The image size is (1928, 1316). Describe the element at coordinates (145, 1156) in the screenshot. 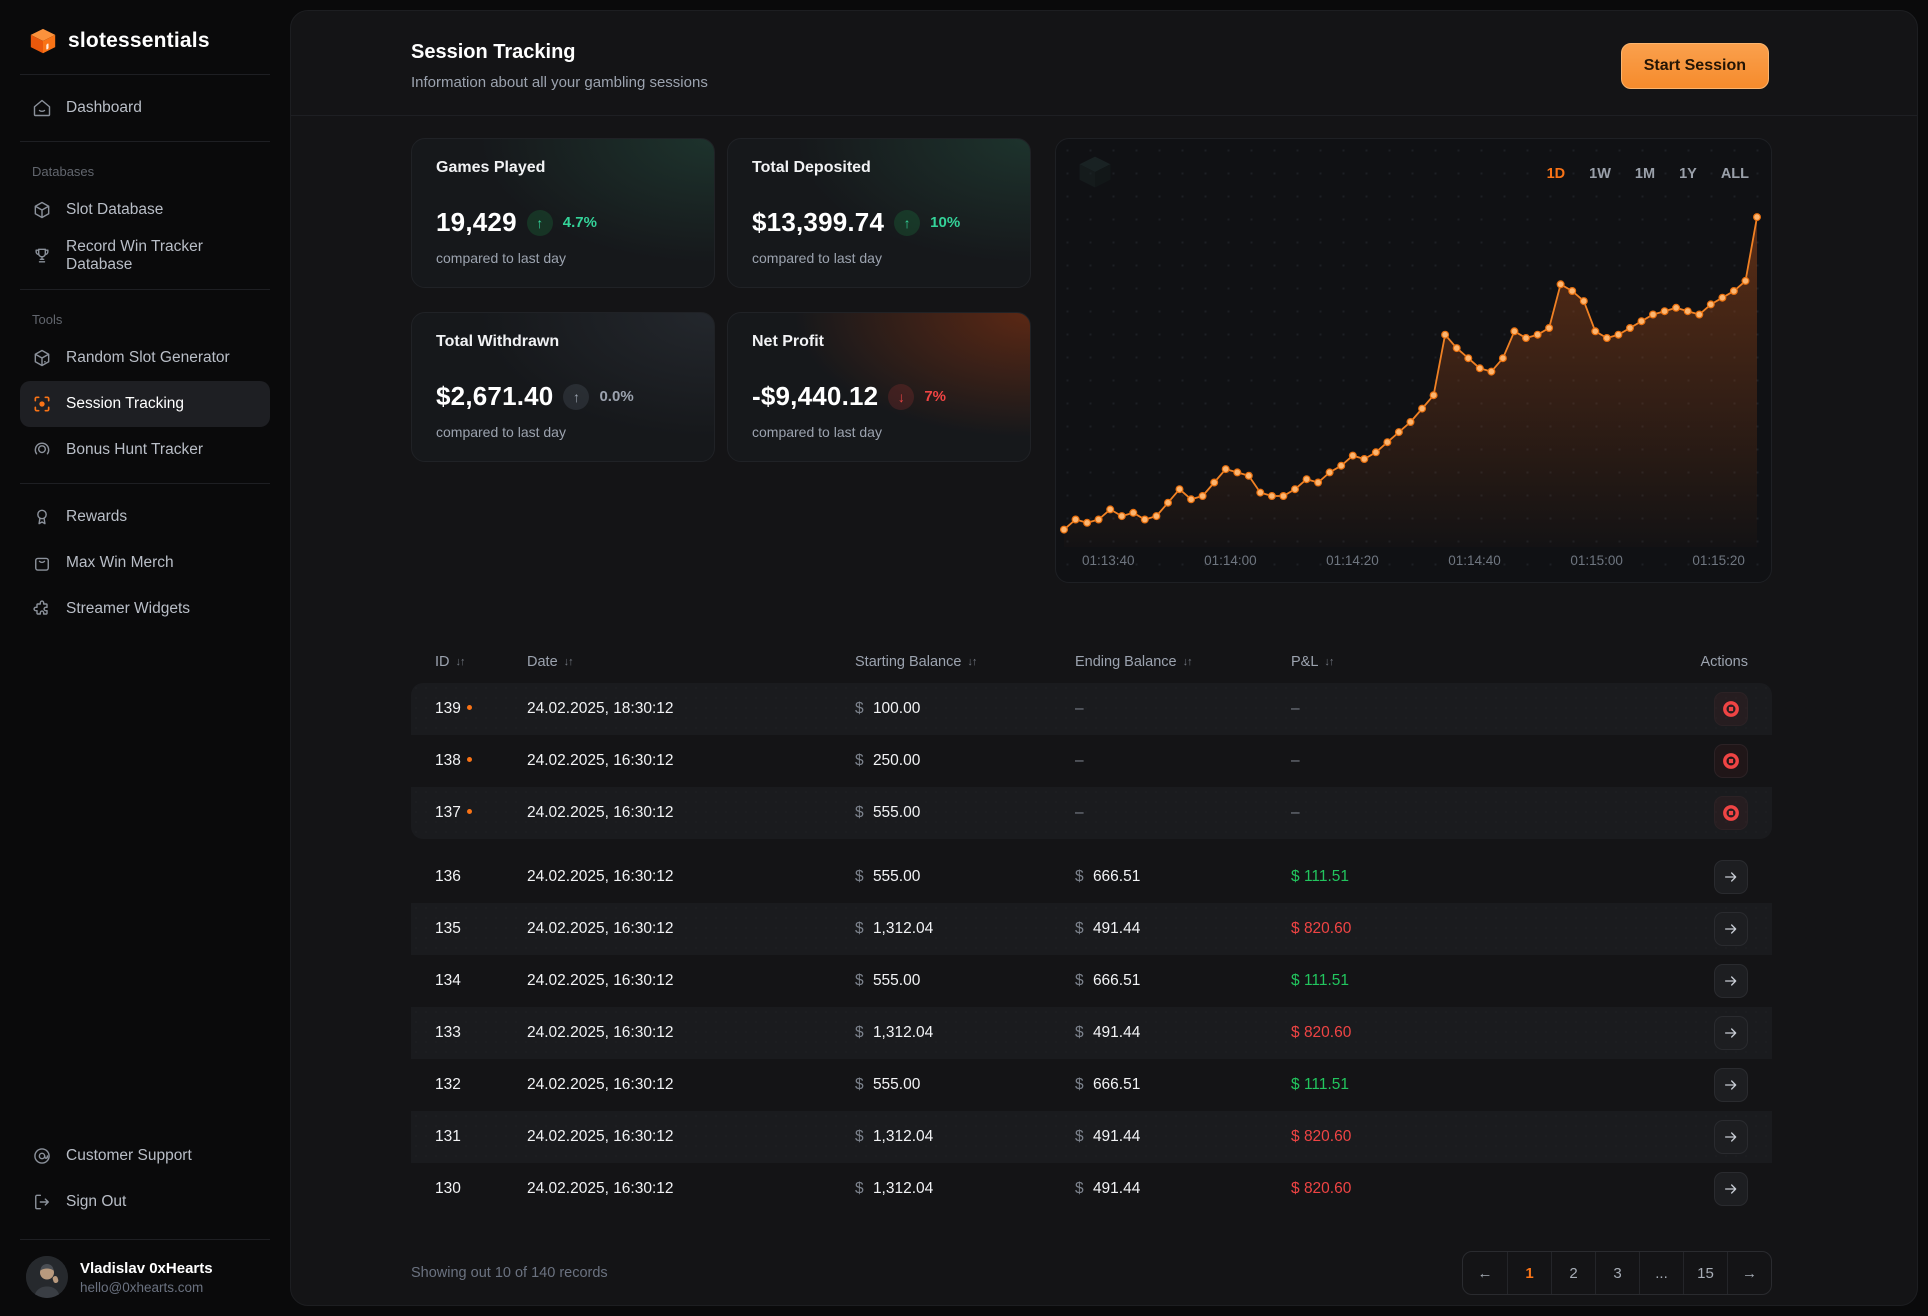

I see `sidebar-item-customer-support: Customer Support` at that location.